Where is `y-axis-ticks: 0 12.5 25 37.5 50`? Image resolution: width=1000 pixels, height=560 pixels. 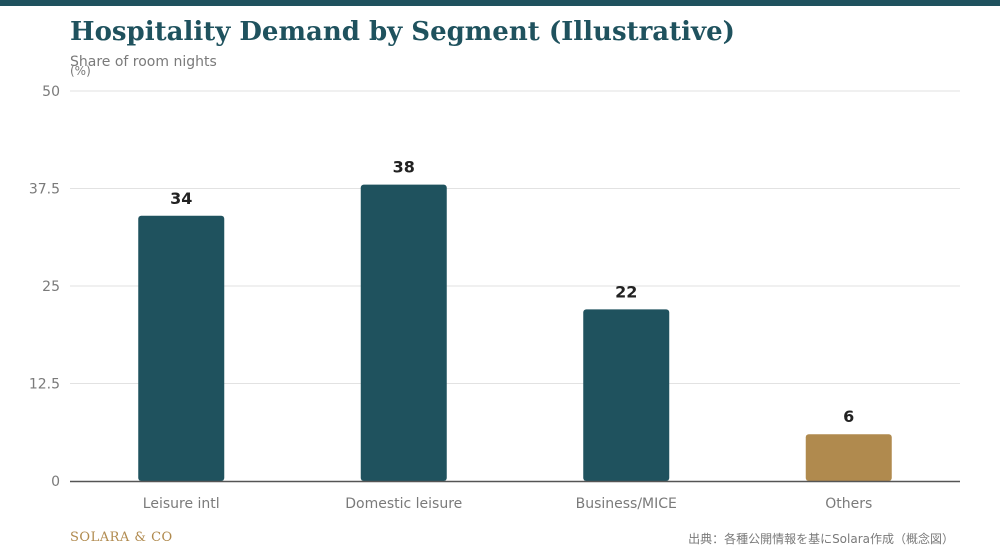
y-axis-ticks: 0 12.5 25 37.5 50 is located at coordinates (44, 287).